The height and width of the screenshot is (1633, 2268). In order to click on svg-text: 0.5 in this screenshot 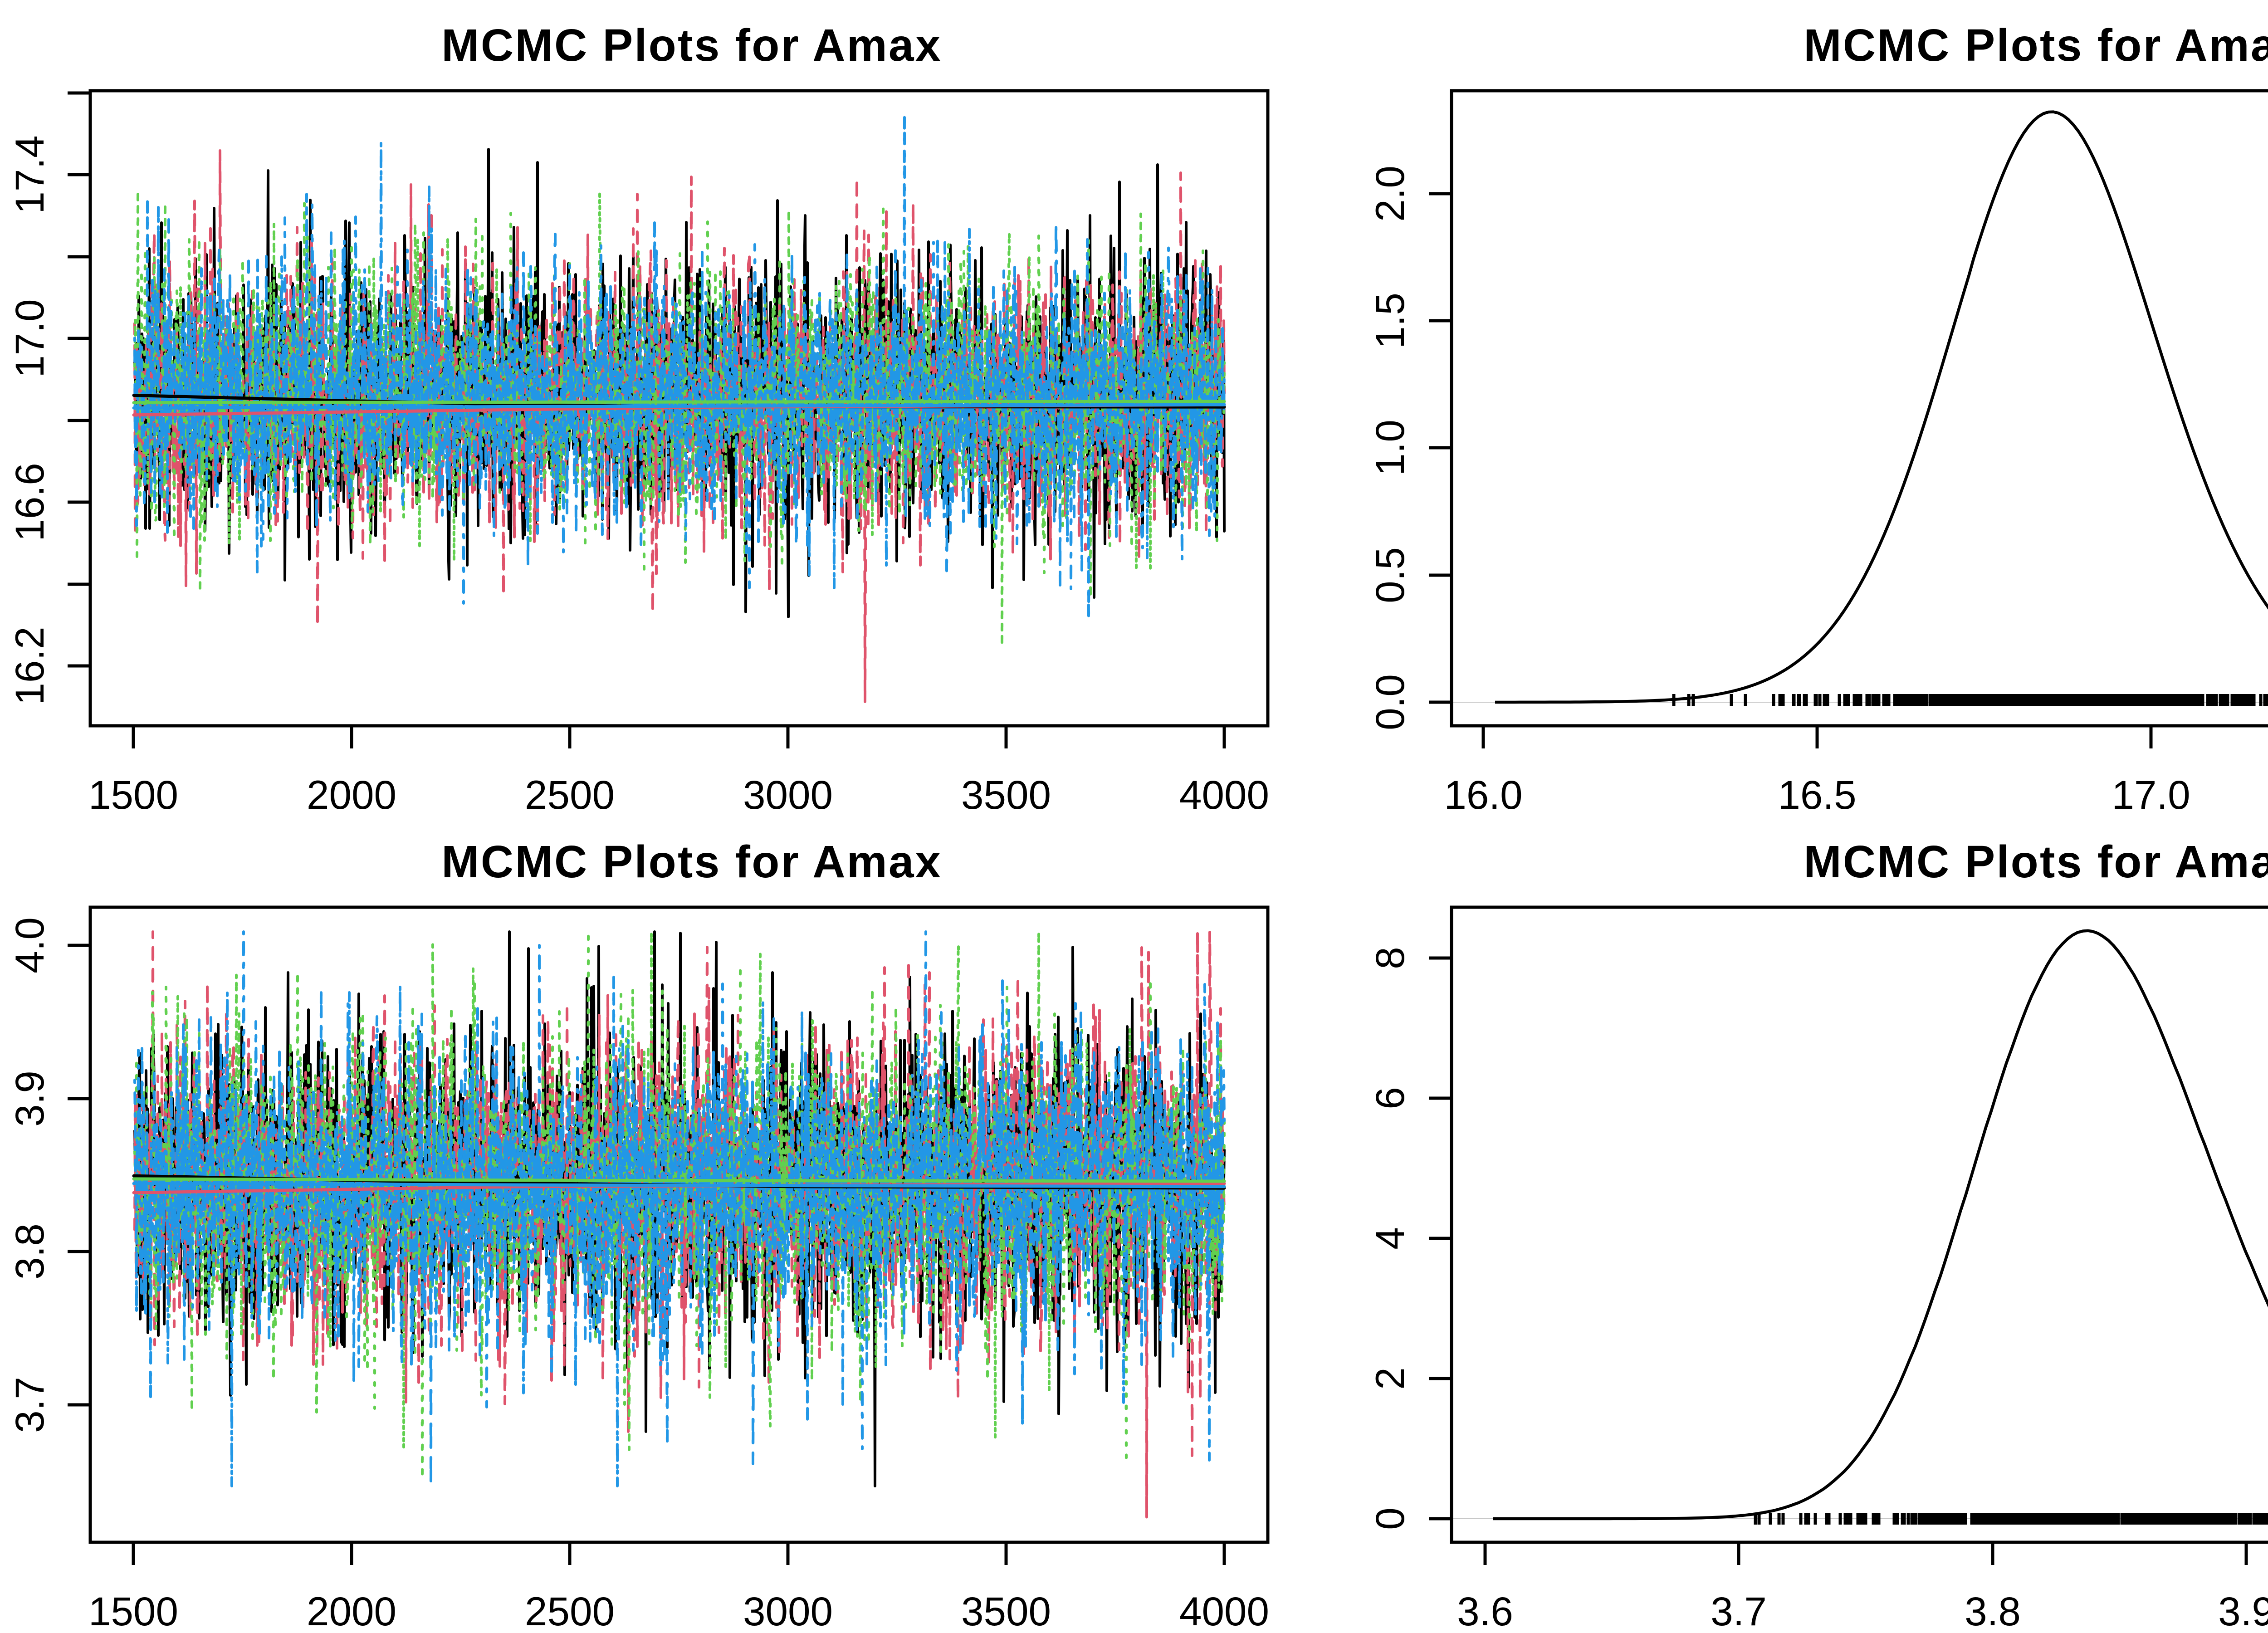, I will do `click(1390, 575)`.